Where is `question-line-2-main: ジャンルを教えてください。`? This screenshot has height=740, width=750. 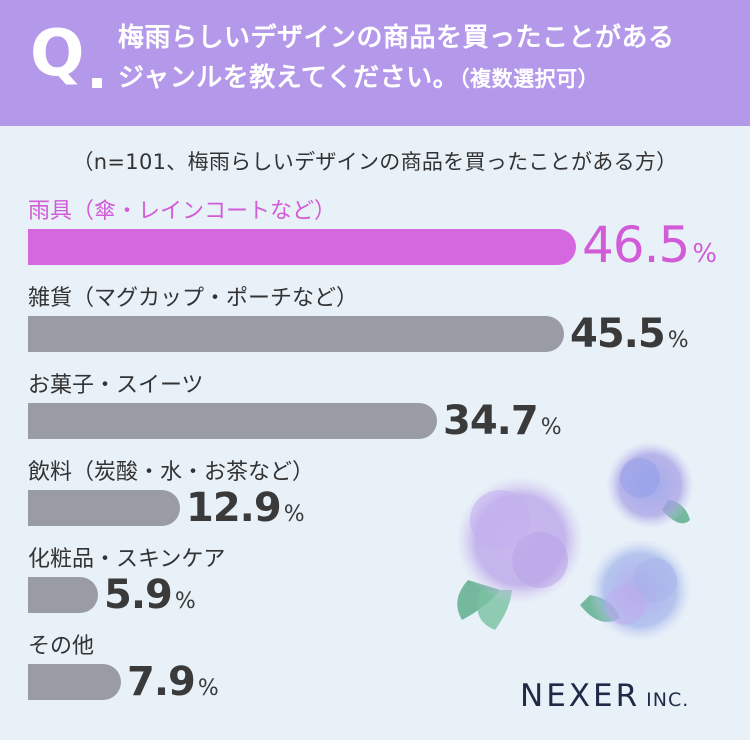
question-line-2-main: ジャンルを教えてください。 is located at coordinates (289, 78).